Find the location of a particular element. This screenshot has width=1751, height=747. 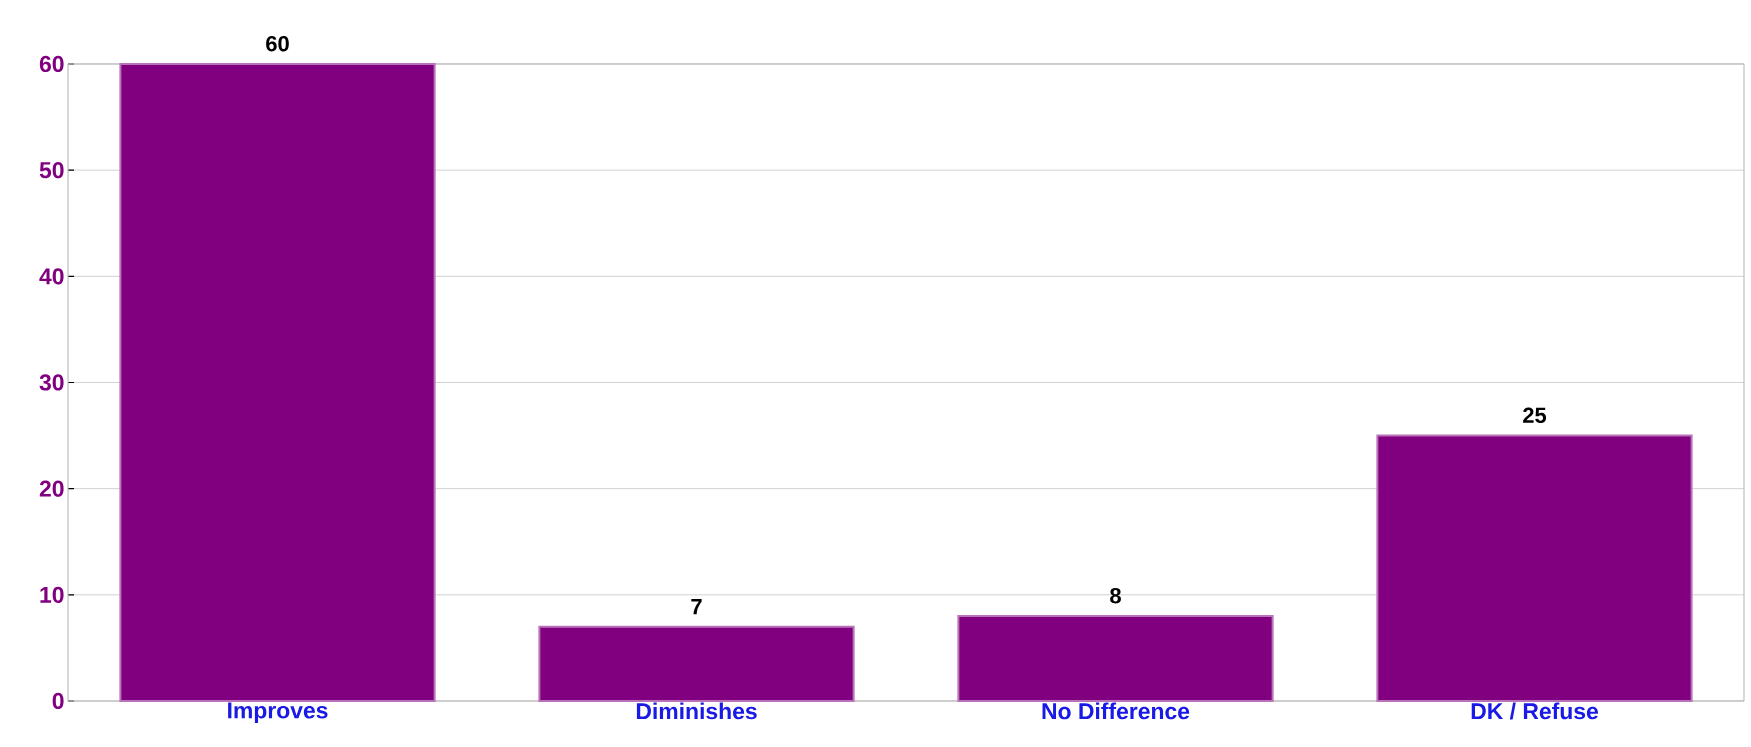

y-tick-label: 10 is located at coordinates (52, 594).